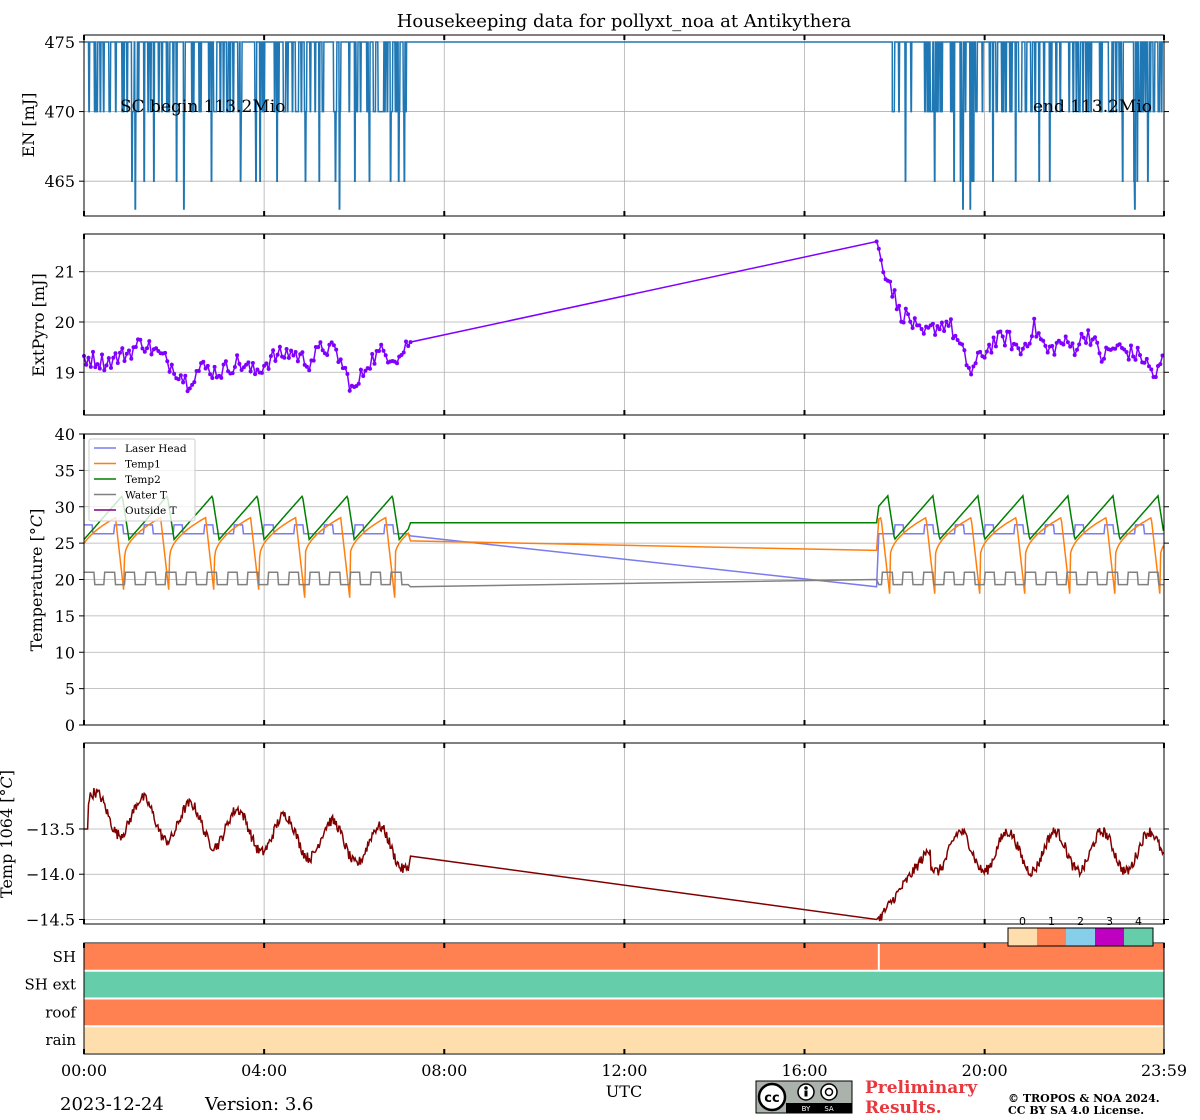 This screenshot has height=1120, width=1200. Describe the element at coordinates (60, 1040) in the screenshot. I see `status-row-label: rain` at that location.